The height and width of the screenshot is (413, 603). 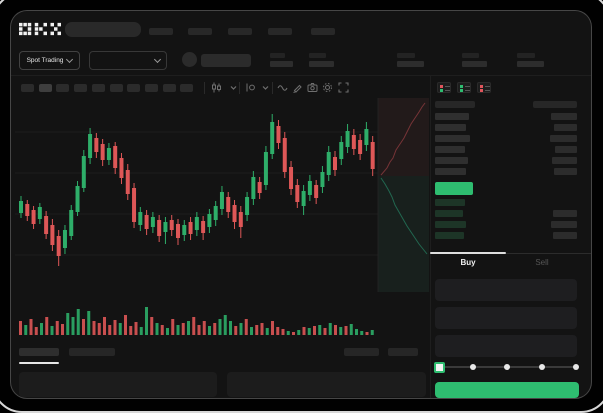 What do you see at coordinates (301, 75) in the screenshot?
I see `header-divider` at bounding box center [301, 75].